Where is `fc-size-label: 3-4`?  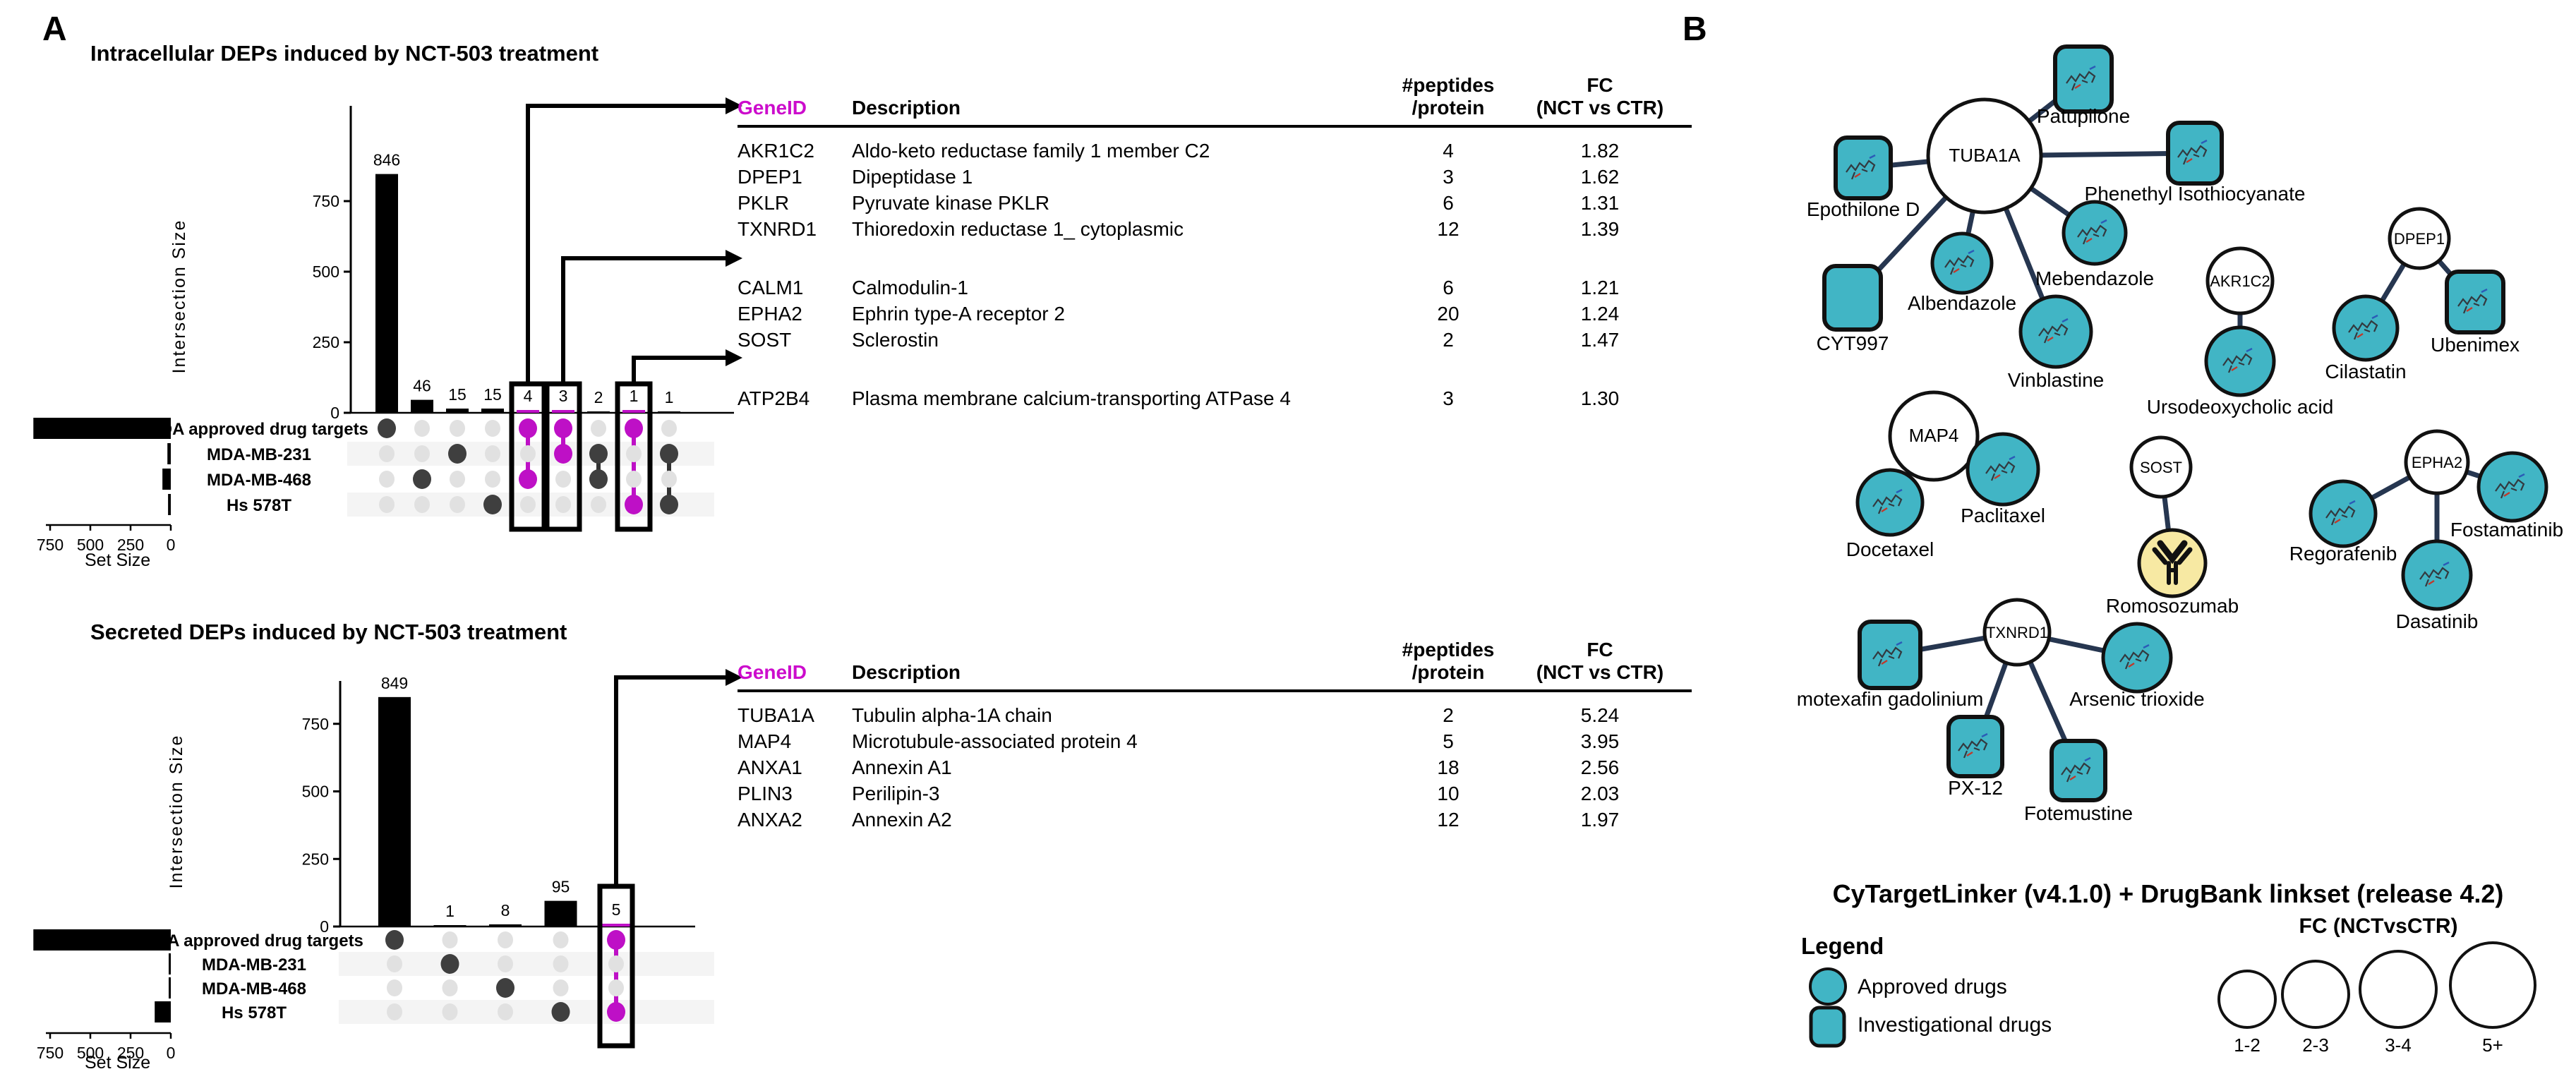
fc-size-label: 3-4 is located at coordinates (2398, 1045).